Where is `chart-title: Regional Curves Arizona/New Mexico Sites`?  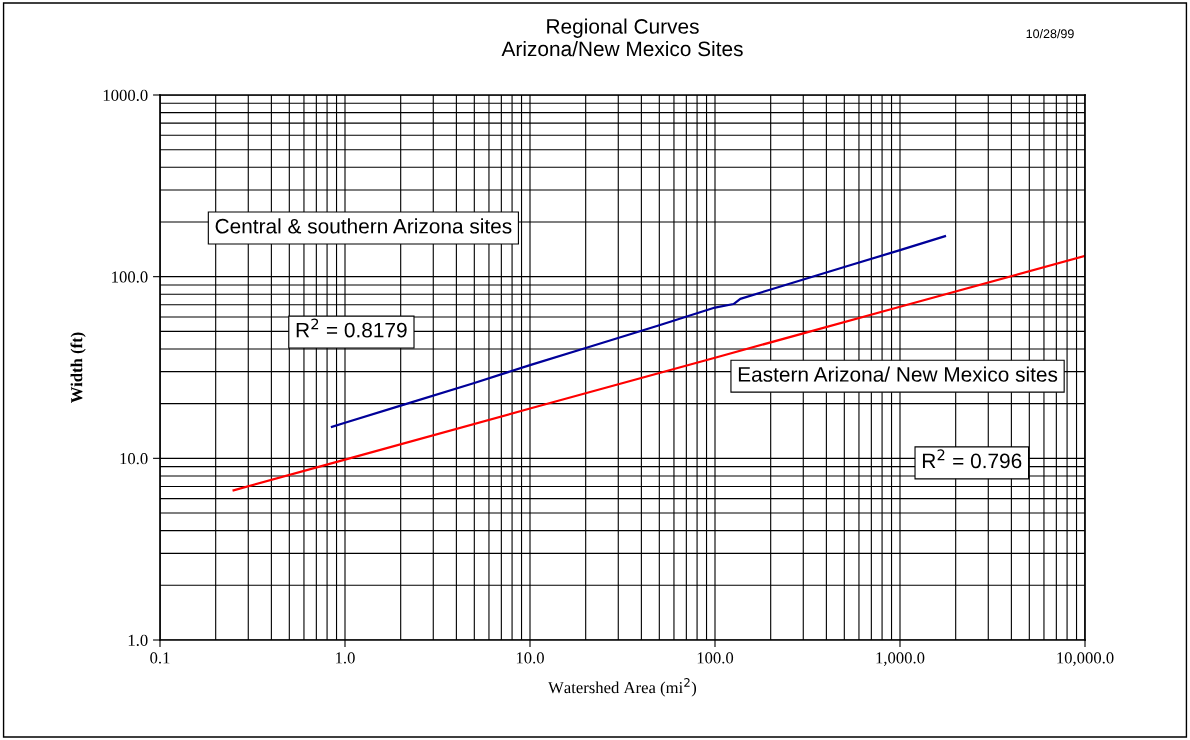
chart-title: Regional Curves Arizona/New Mexico Sites is located at coordinates (622, 37).